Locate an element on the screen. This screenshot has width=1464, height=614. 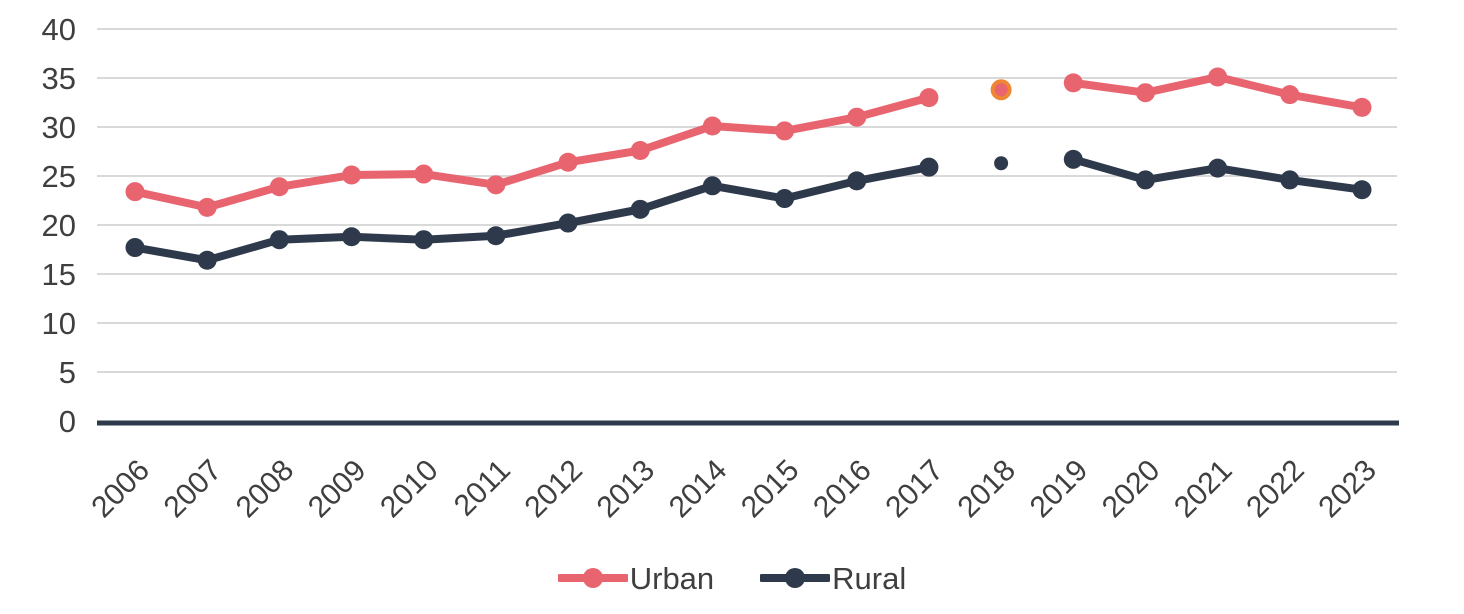
rural-legend-dot-icon is located at coordinates (795, 578).